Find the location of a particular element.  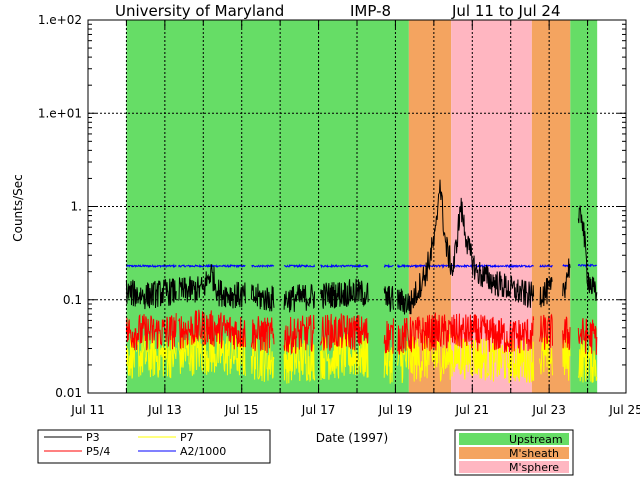

chart-title-date-range: Jul 11 to Jul 24 is located at coordinates (506, 11).